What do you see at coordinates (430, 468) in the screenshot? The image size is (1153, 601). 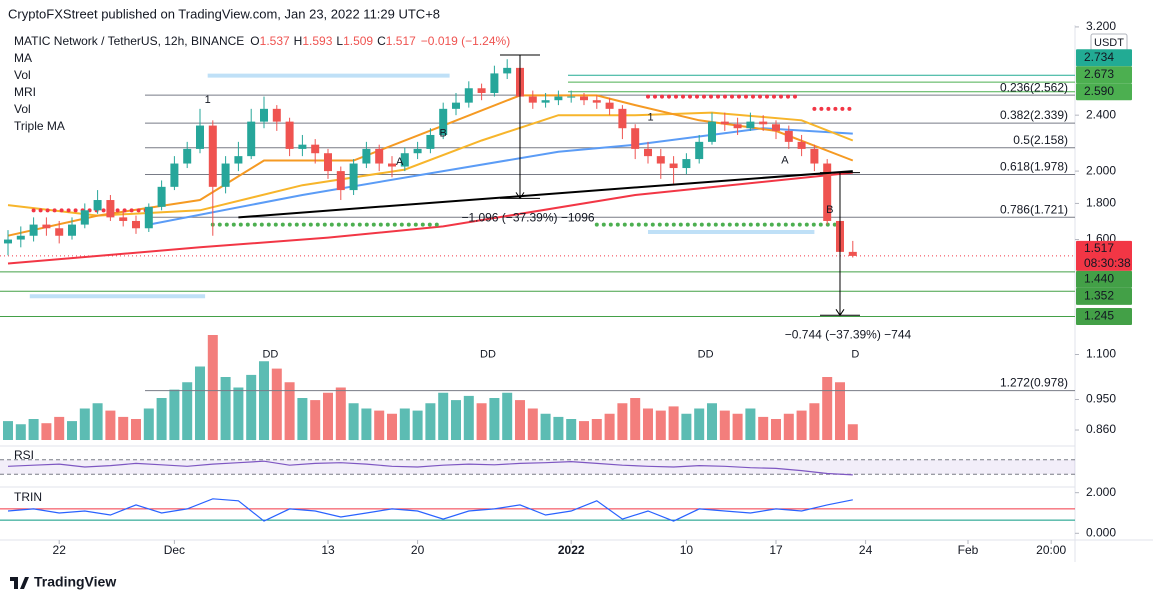 I see `rsi-line` at bounding box center [430, 468].